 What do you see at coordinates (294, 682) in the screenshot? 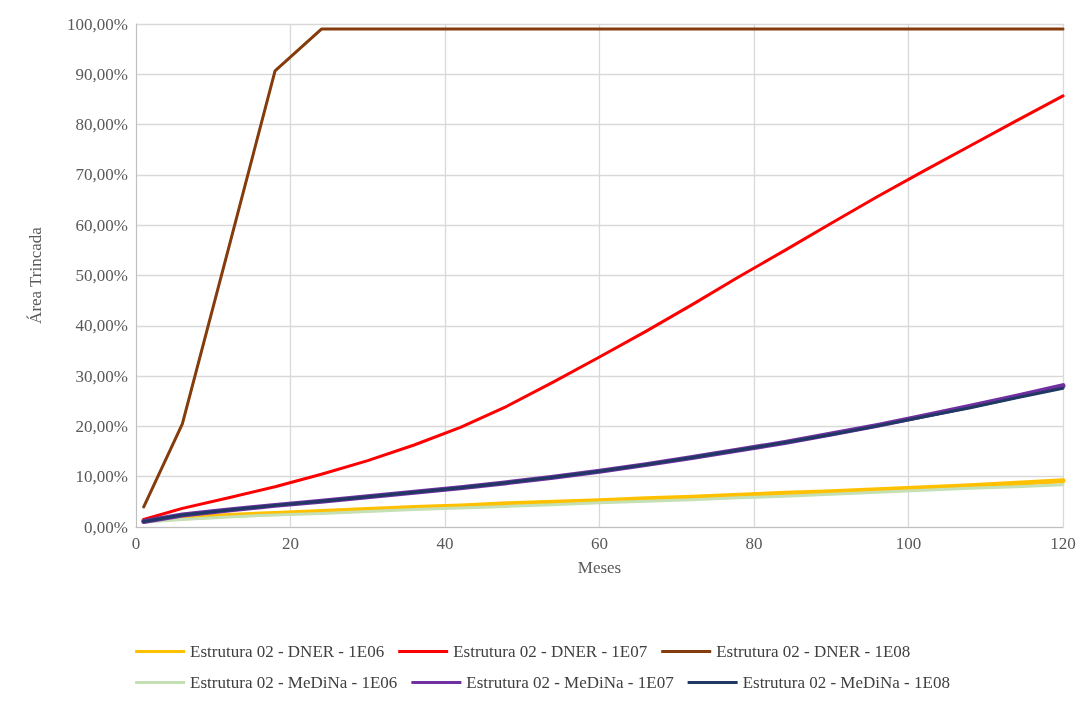
I see `legend-label: Estrutura 02 - MeDiNa - 1E06` at bounding box center [294, 682].